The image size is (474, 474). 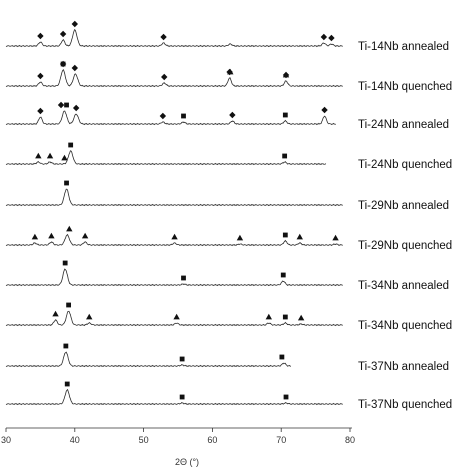 What do you see at coordinates (6, 440) in the screenshot?
I see `x-tick-label: 30` at bounding box center [6, 440].